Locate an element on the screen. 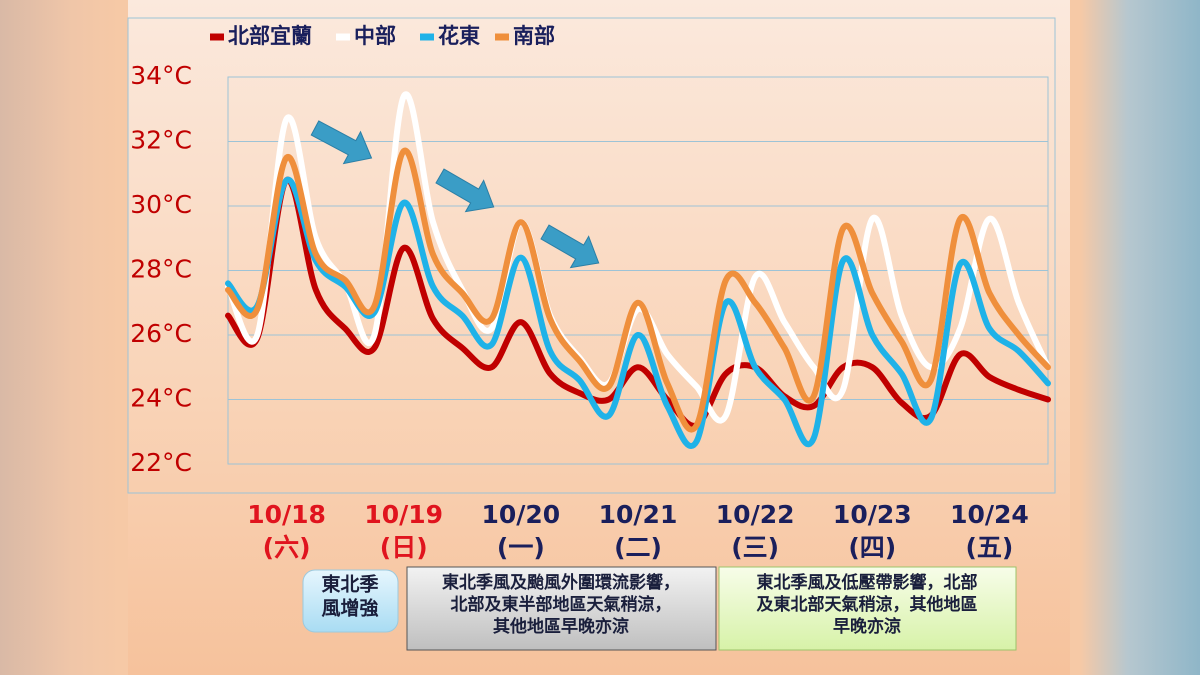  x-tick-sublabel: (一) is located at coordinates (521, 547).